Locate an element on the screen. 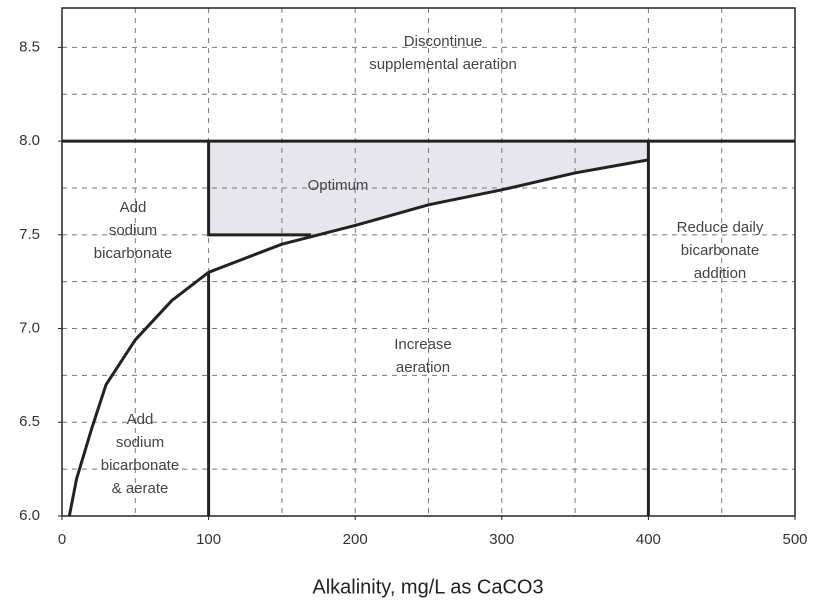 The image size is (815, 603). x-tick-label: 300 is located at coordinates (501, 539).